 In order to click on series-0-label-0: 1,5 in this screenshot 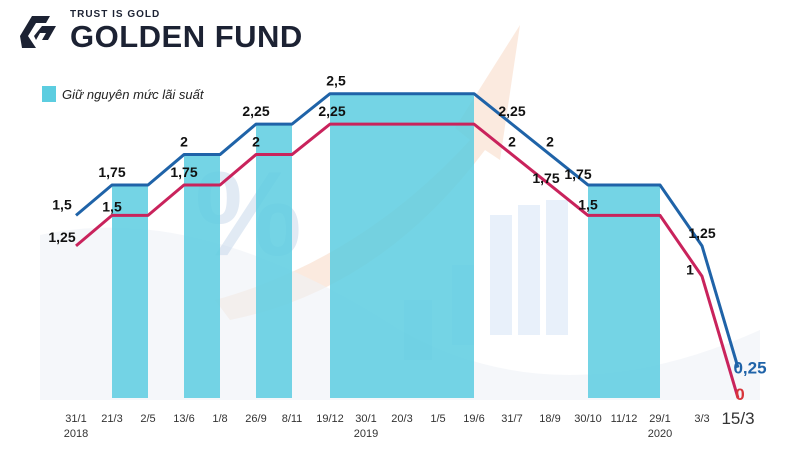, I will do `click(62, 204)`.